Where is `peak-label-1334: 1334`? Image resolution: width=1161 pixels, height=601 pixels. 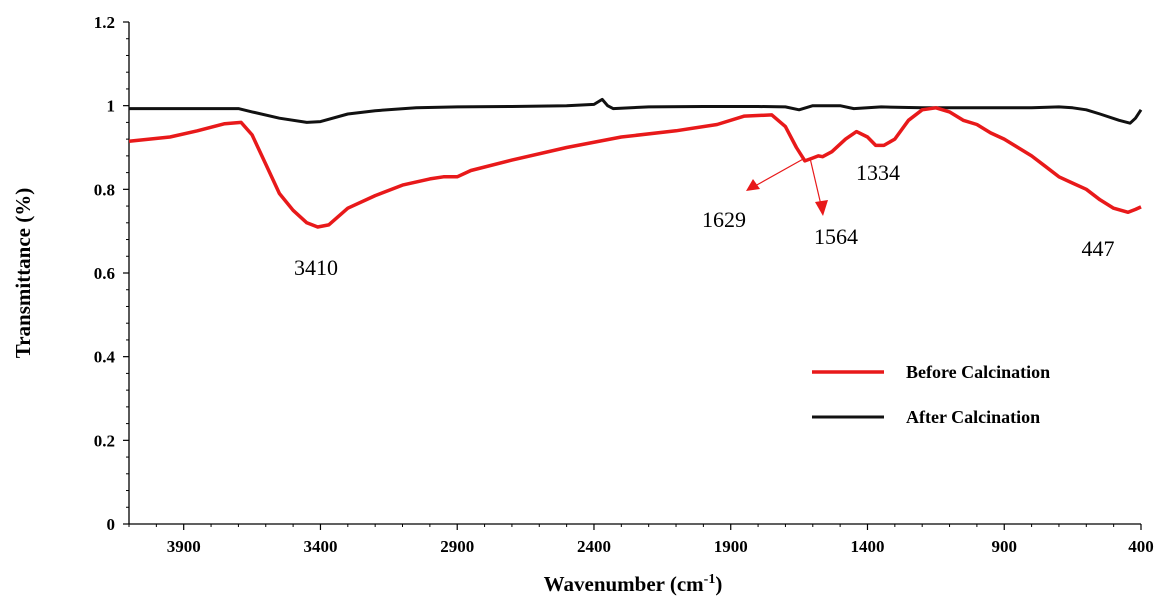
peak-label-1334: 1334 is located at coordinates (878, 172).